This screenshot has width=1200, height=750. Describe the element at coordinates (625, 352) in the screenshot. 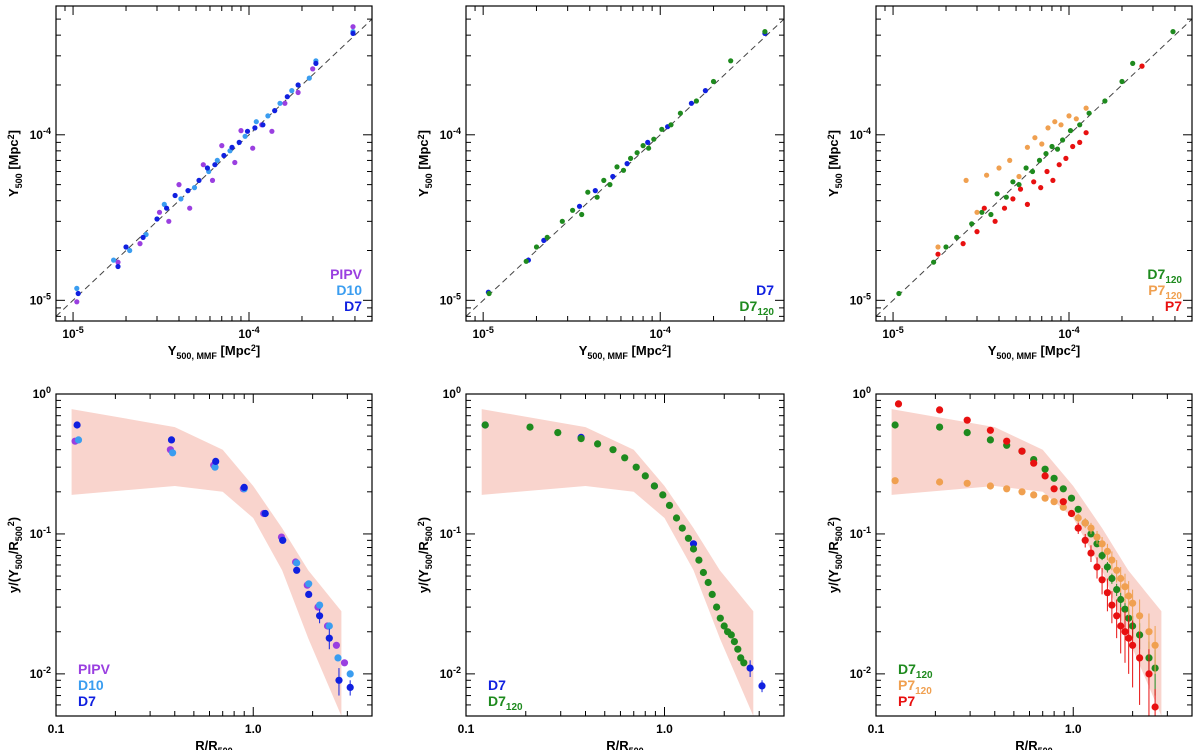

I see `x-axis-label: Y500, MMF [Mpc2]` at that location.